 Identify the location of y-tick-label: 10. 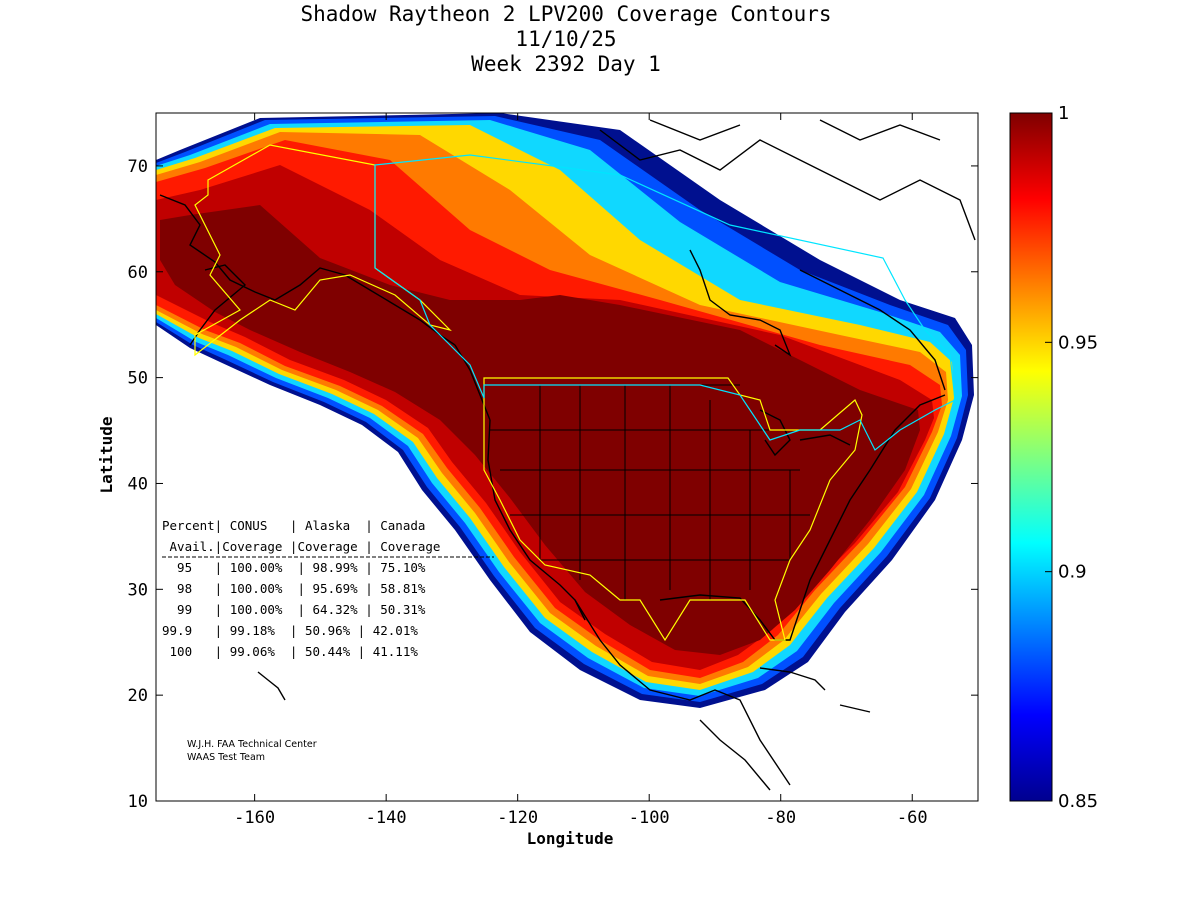
(138, 802).